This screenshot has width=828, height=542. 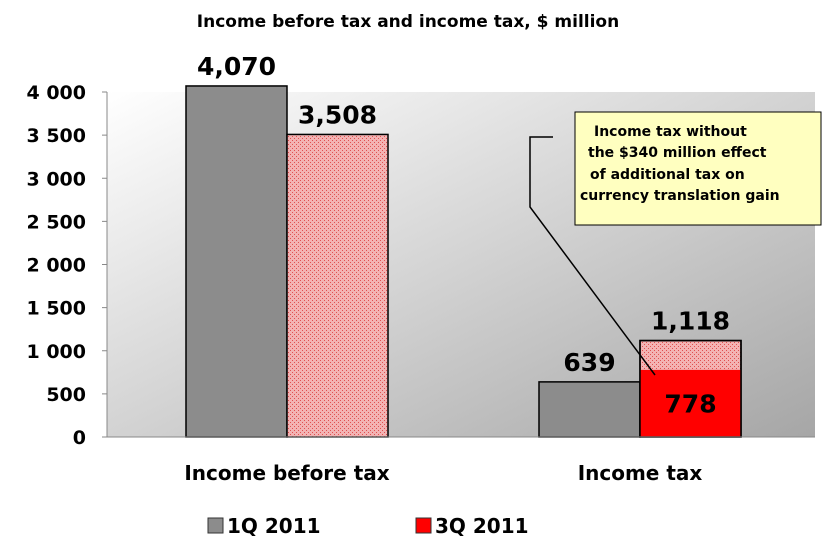 I want to click on y-tick-label: 3 500, so click(x=57, y=136).